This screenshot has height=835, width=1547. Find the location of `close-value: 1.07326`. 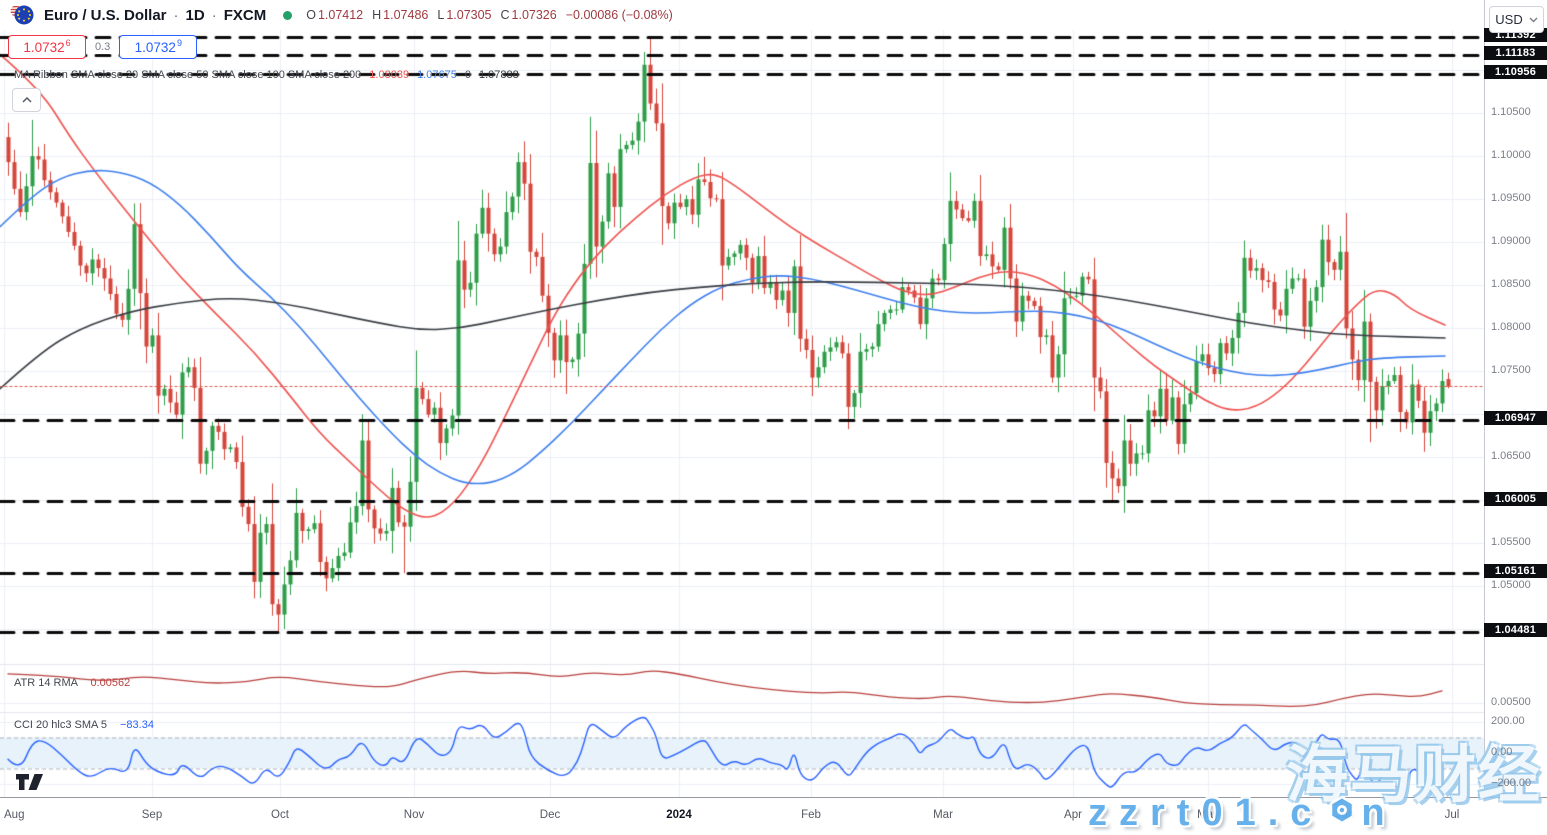

close-value: 1.07326 is located at coordinates (534, 15).